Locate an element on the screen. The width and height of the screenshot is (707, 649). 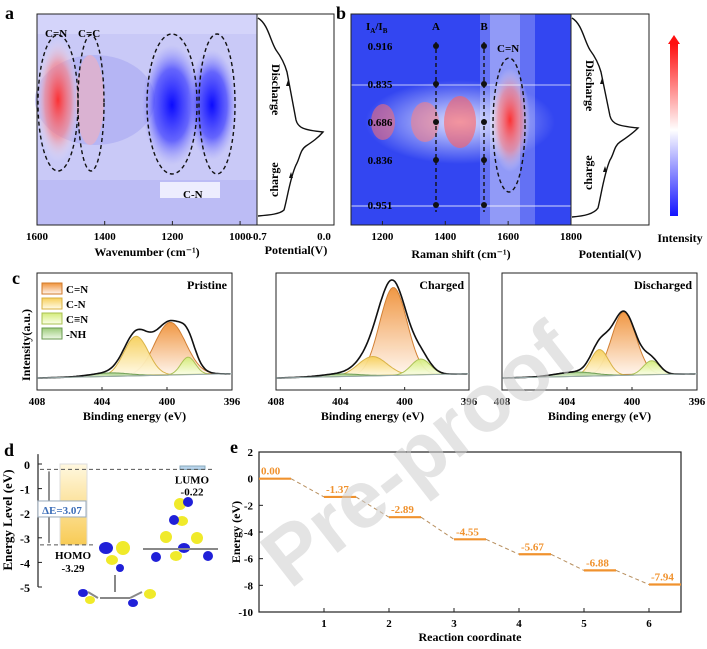
ratio-label: 0.916 is located at coordinates (380, 47).